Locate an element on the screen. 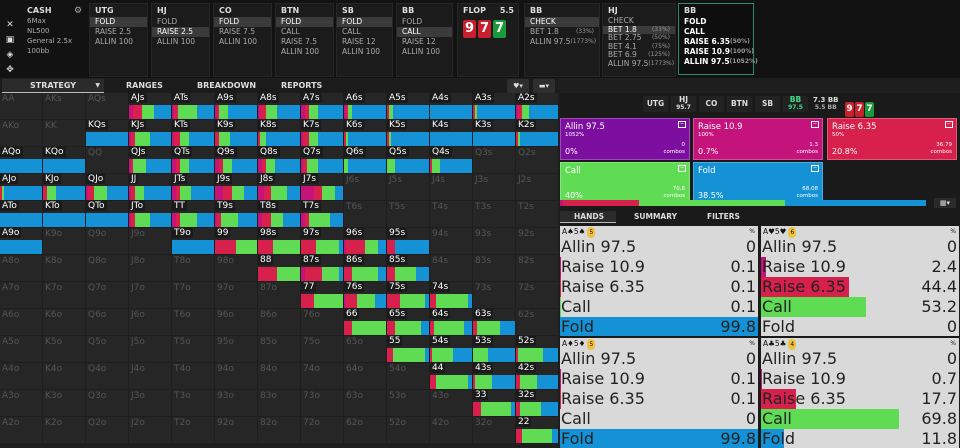 The image size is (960, 448). hand-cell: 42s is located at coordinates (537, 376).